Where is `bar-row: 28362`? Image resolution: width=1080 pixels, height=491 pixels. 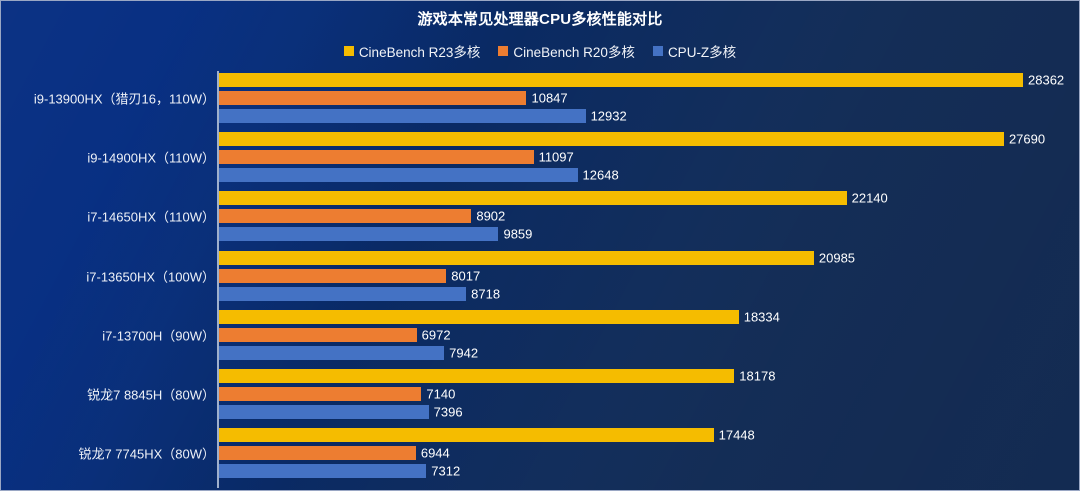
bar-row: 28362 is located at coordinates (649, 80).